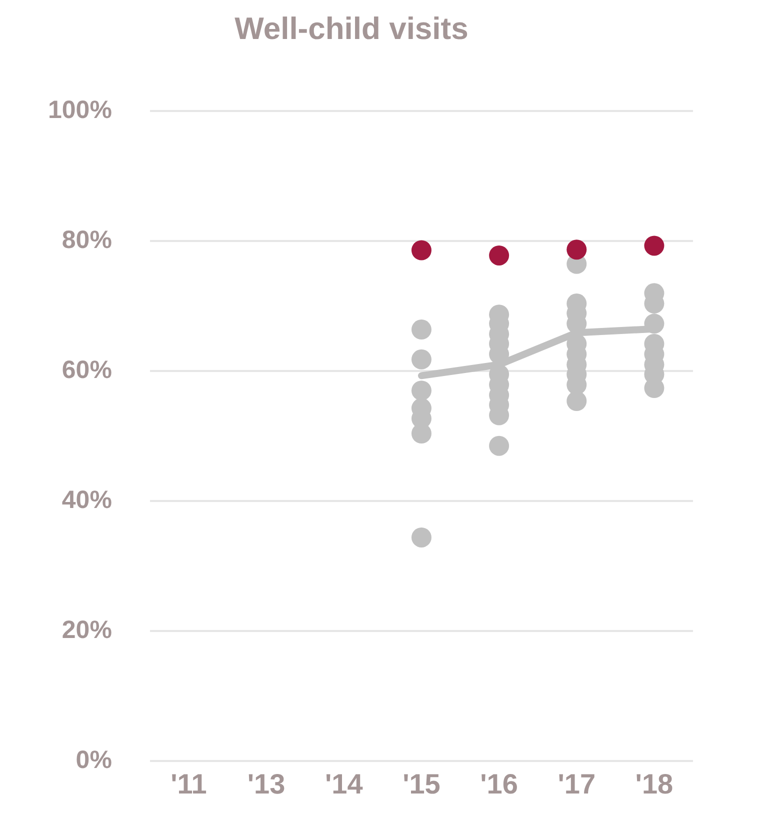 This screenshot has width=783, height=814. What do you see at coordinates (266, 784) in the screenshot?
I see `x-tick-label: '13` at bounding box center [266, 784].